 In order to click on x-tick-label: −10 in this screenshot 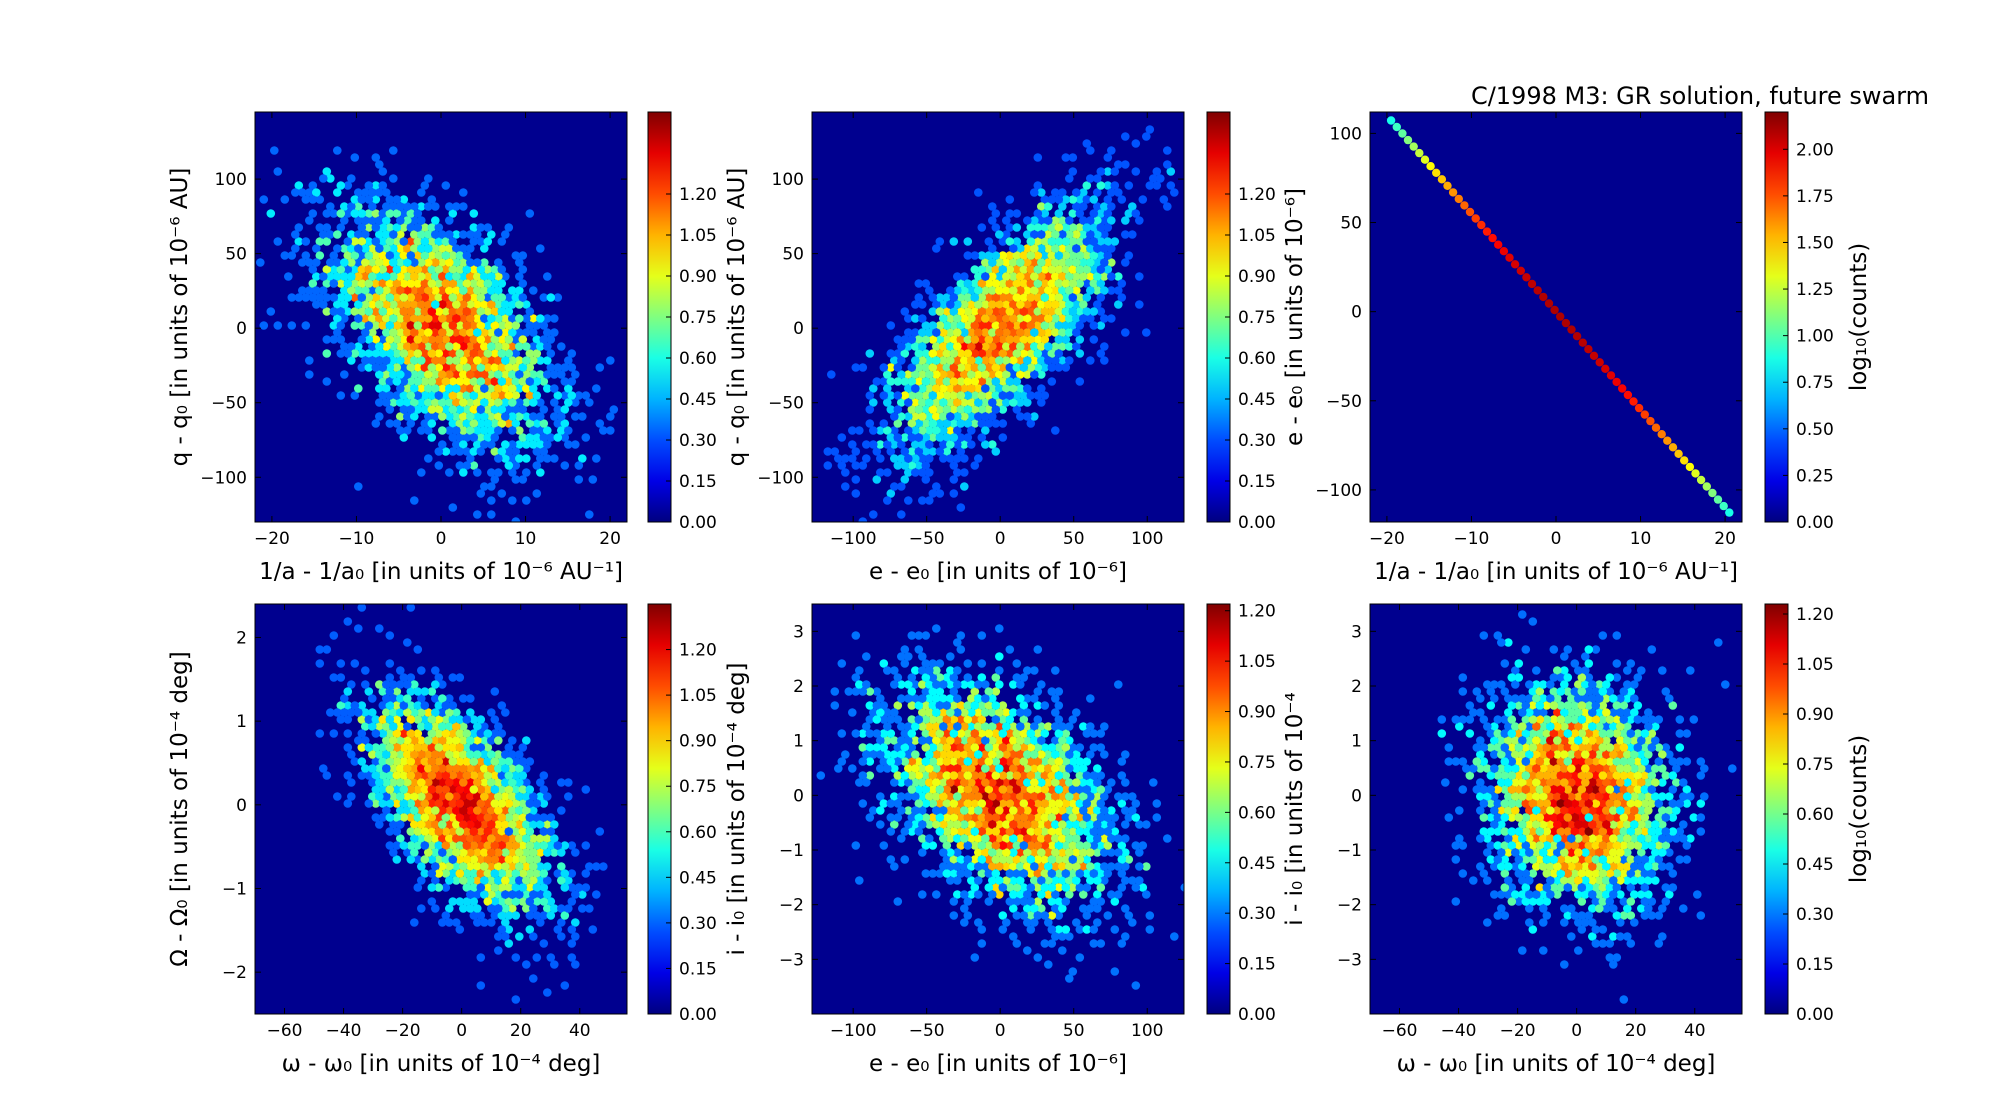, I will do `click(357, 539)`.